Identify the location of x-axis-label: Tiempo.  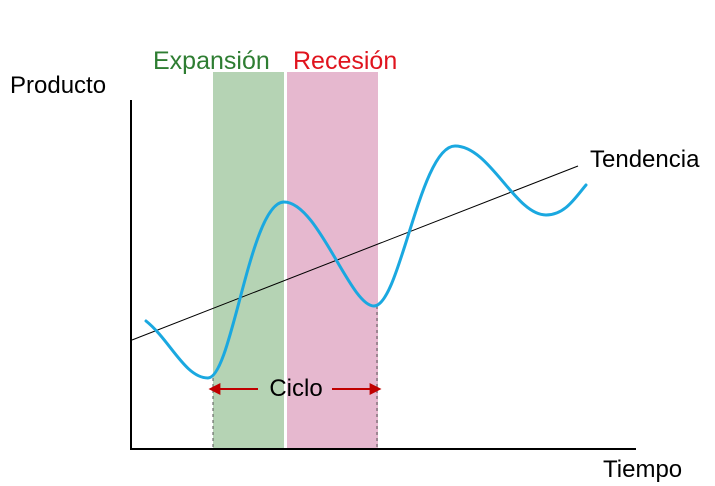
(642, 469).